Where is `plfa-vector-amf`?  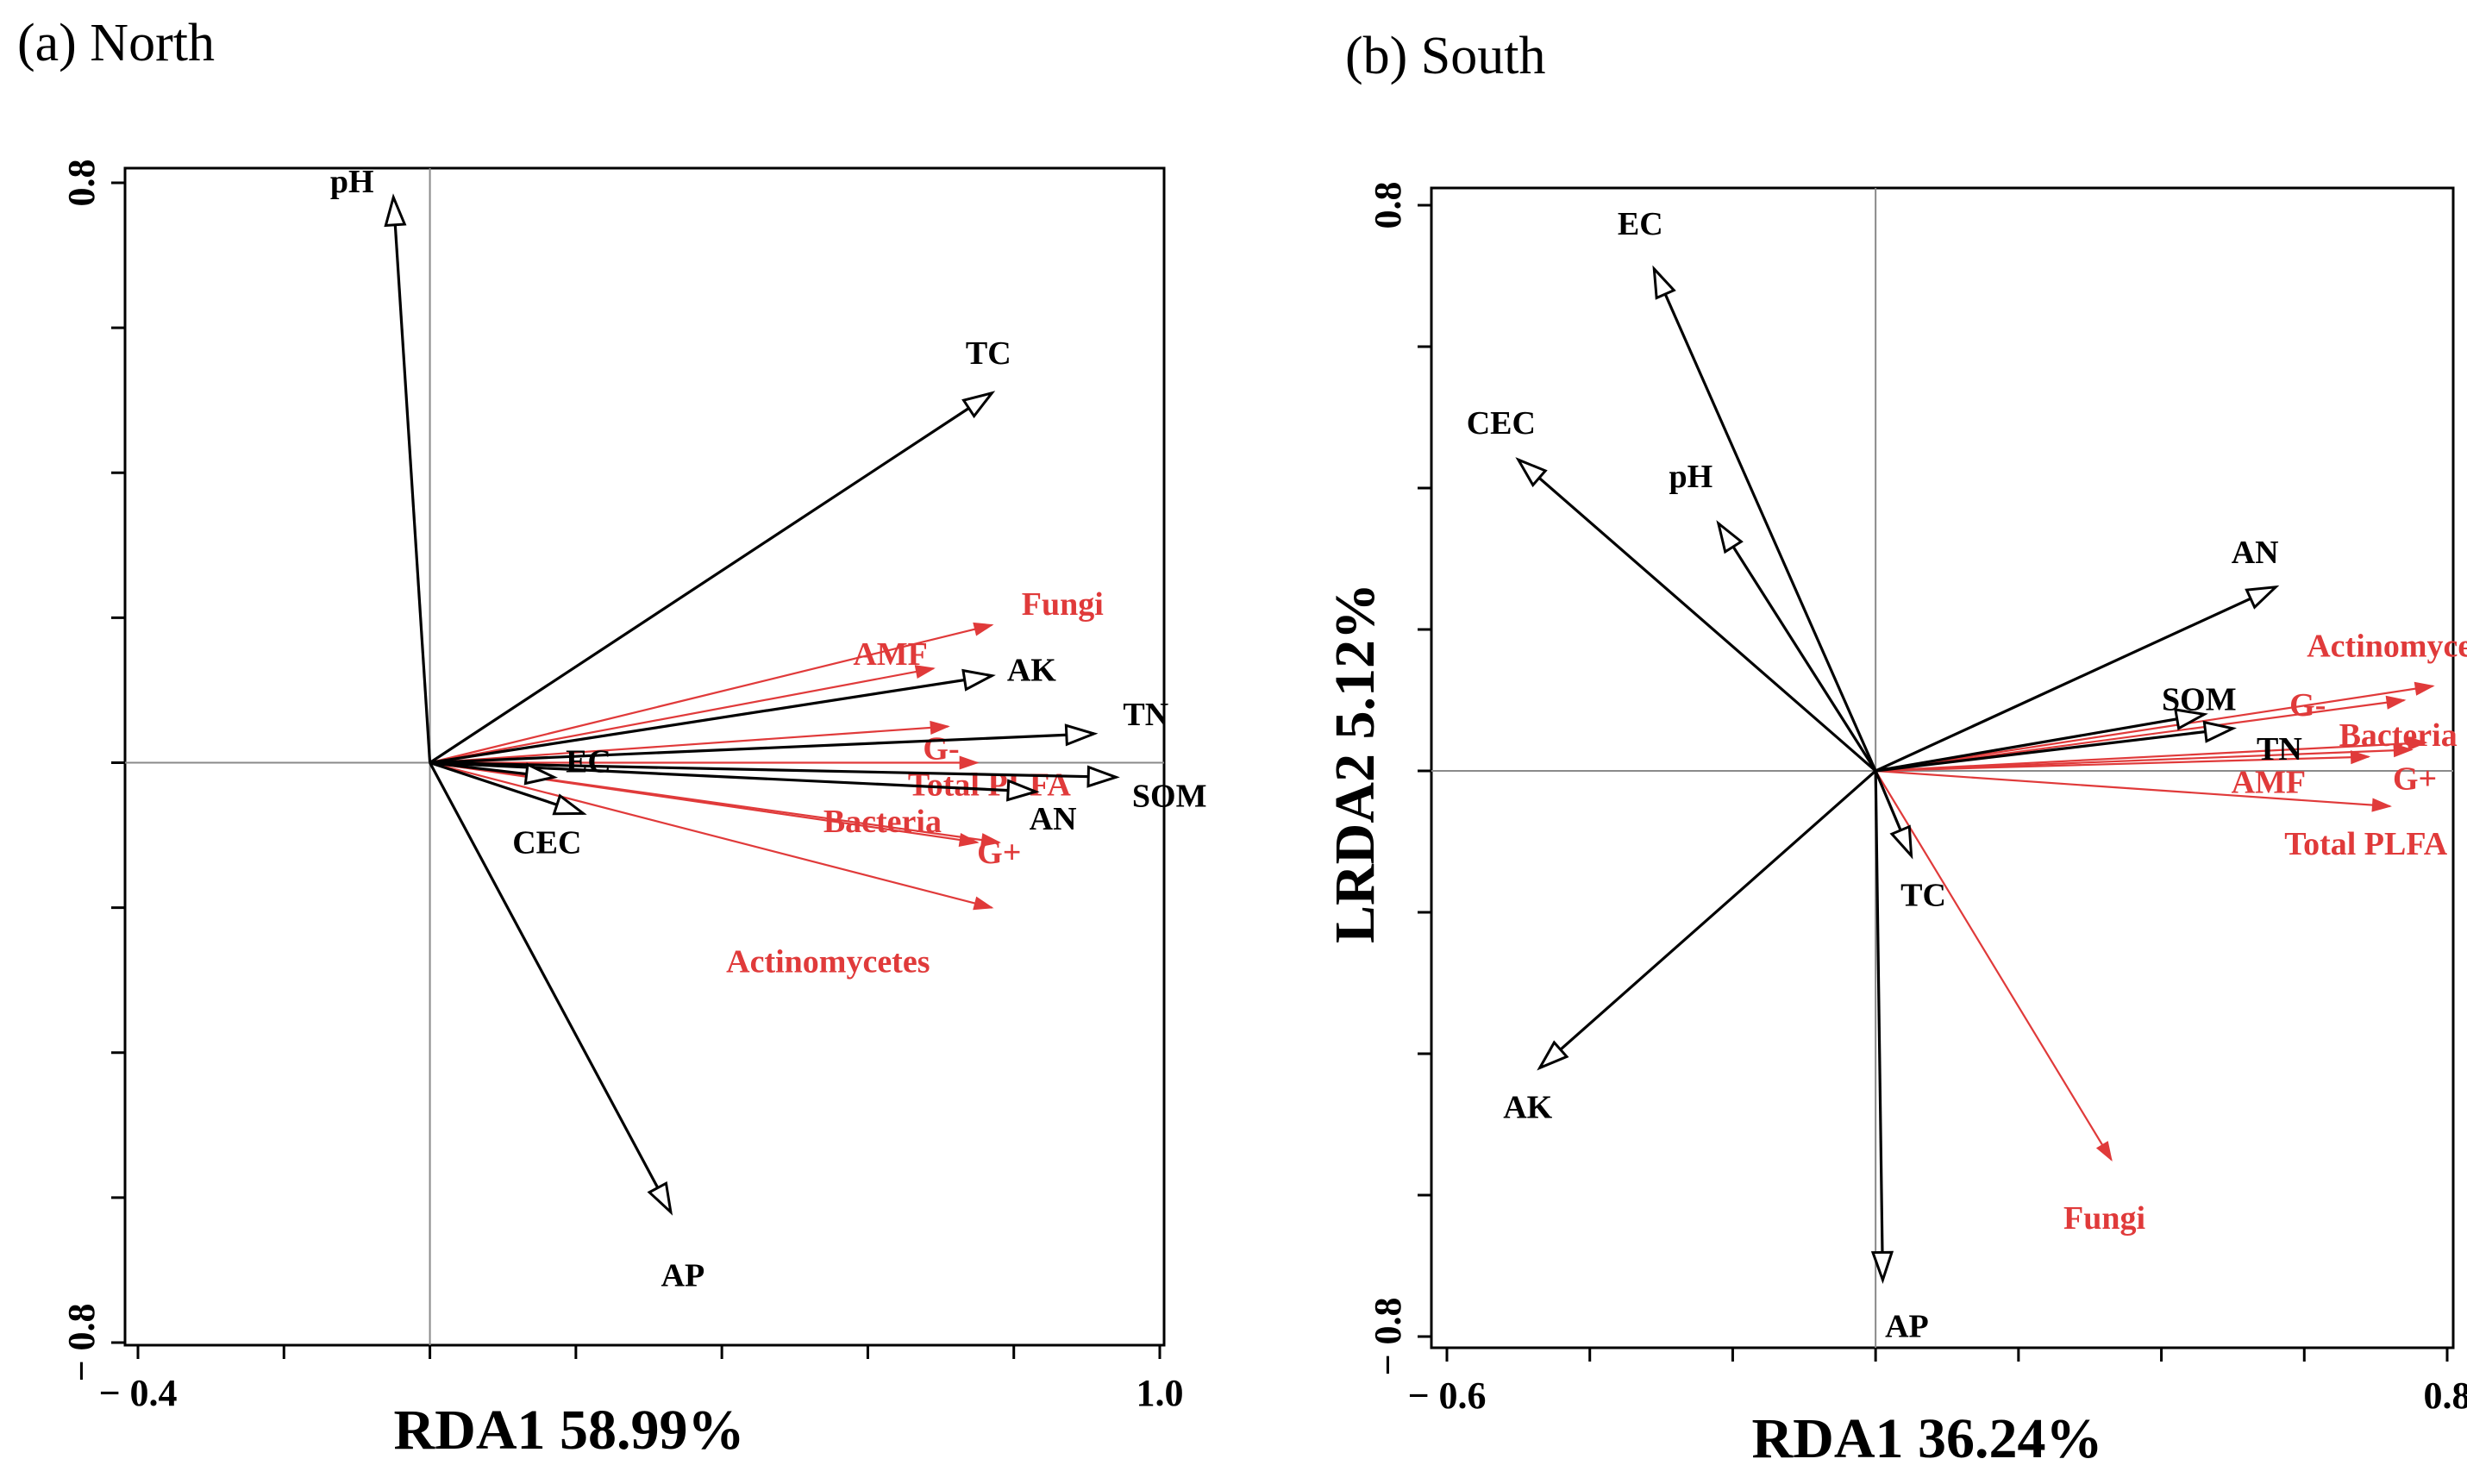
plfa-vector-amf is located at coordinates (682, 715).